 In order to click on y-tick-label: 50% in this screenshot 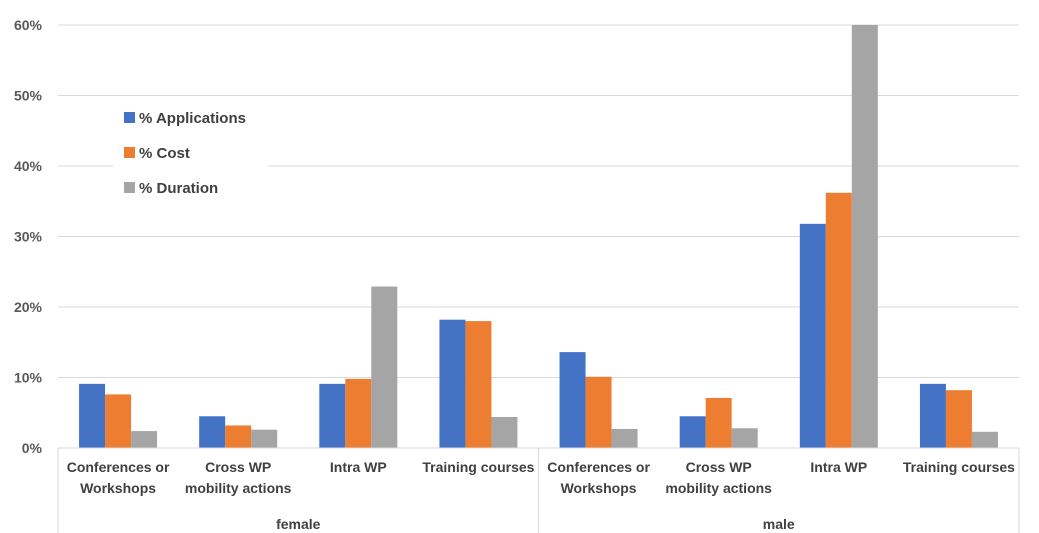, I will do `click(28, 96)`.